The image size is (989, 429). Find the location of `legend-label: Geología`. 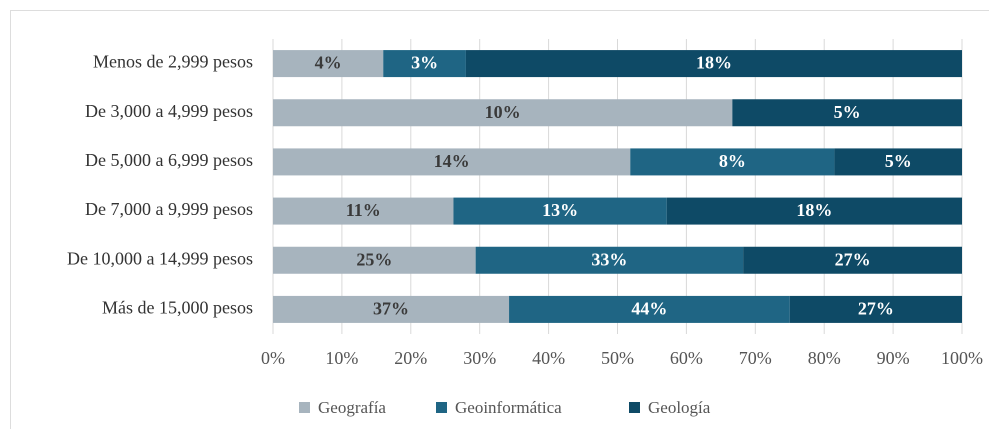

legend-label: Geología is located at coordinates (679, 407).